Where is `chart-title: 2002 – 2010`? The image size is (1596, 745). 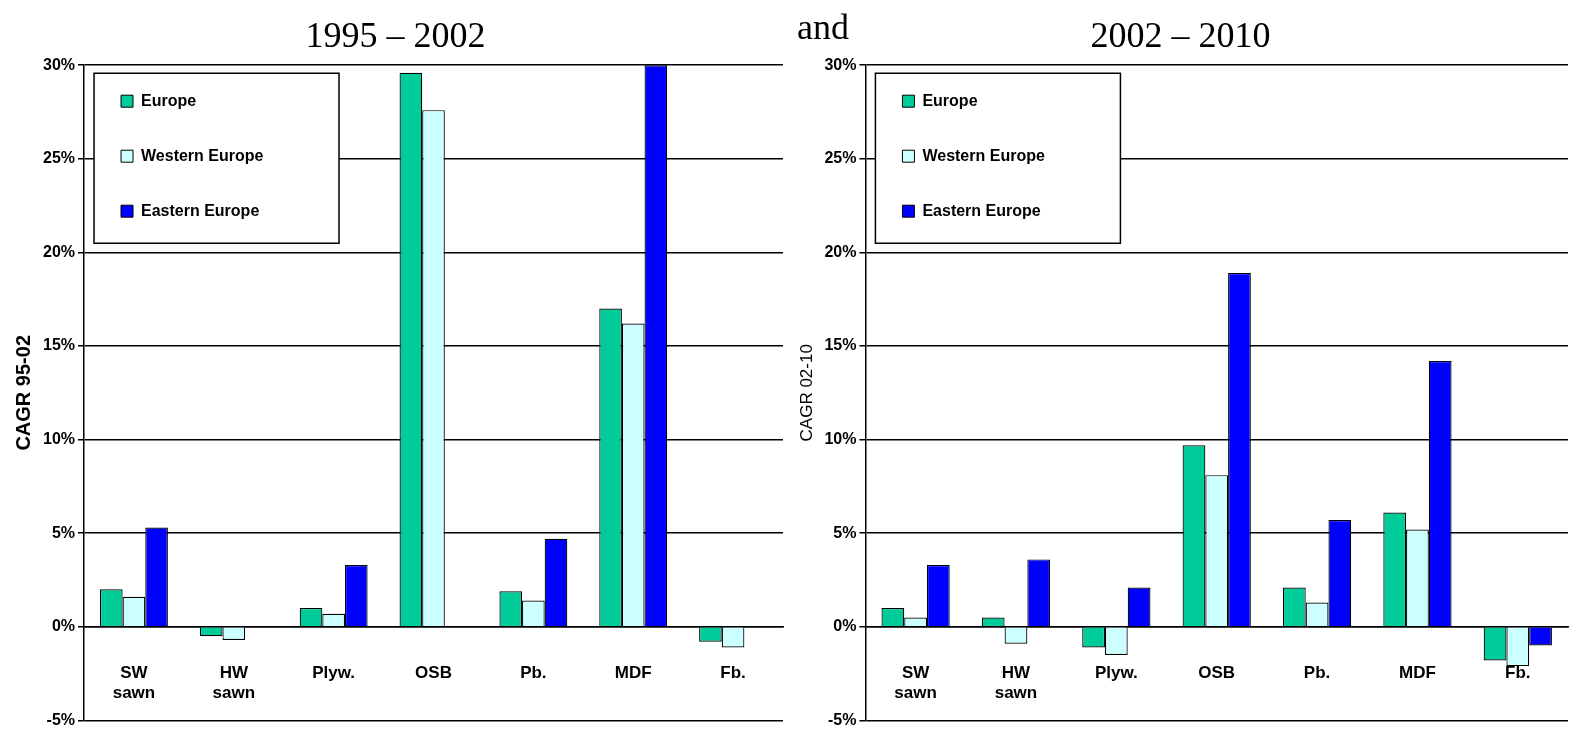 chart-title: 2002 – 2010 is located at coordinates (1180, 35).